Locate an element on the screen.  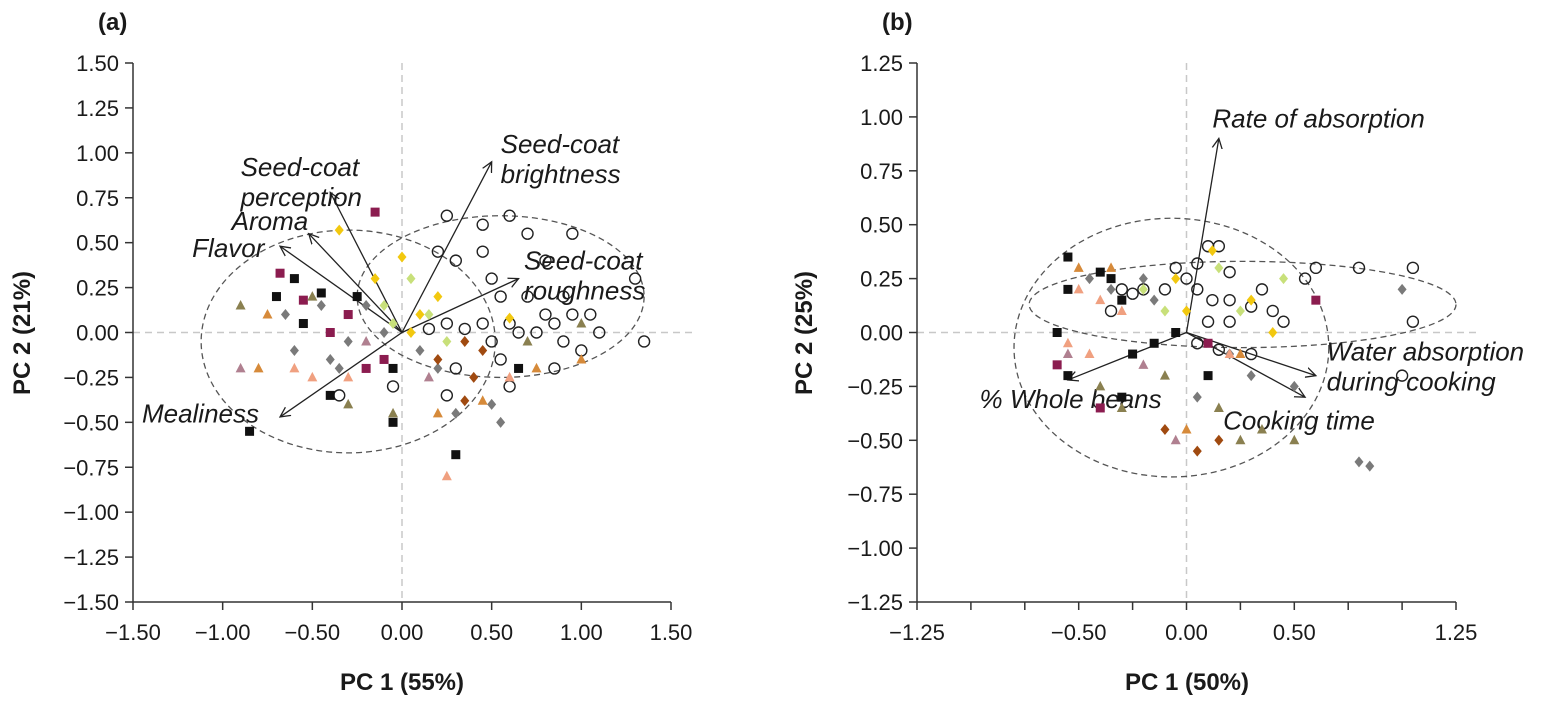
y-tick-label: 0.50 is located at coordinates (97, 243).